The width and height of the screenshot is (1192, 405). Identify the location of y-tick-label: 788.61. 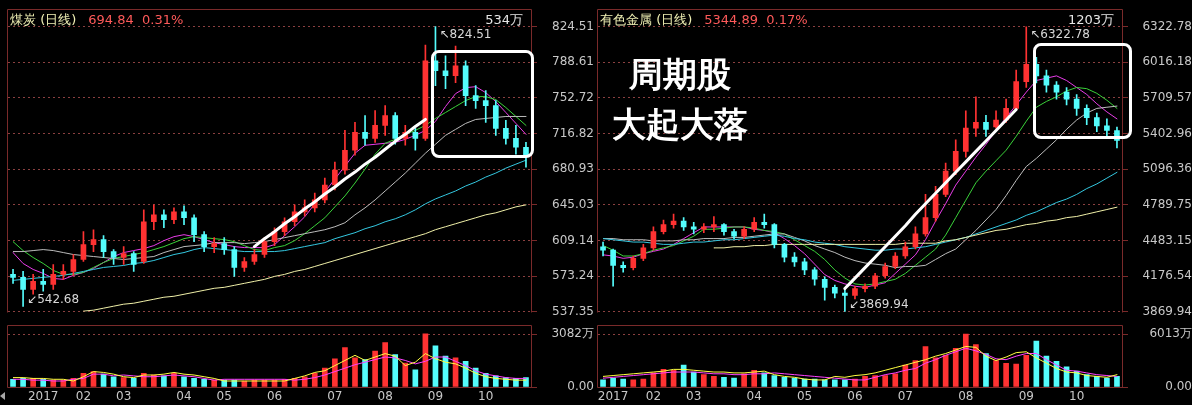
(573, 61).